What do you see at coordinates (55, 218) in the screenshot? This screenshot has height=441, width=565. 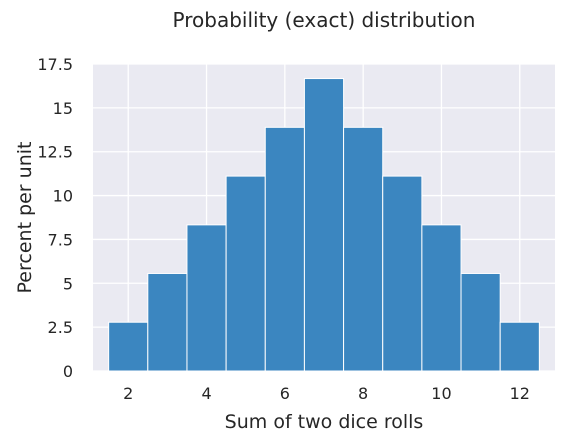 I see `y-tick-labels: 0 2.5 5 7.5 10 12.5 15 17.5` at bounding box center [55, 218].